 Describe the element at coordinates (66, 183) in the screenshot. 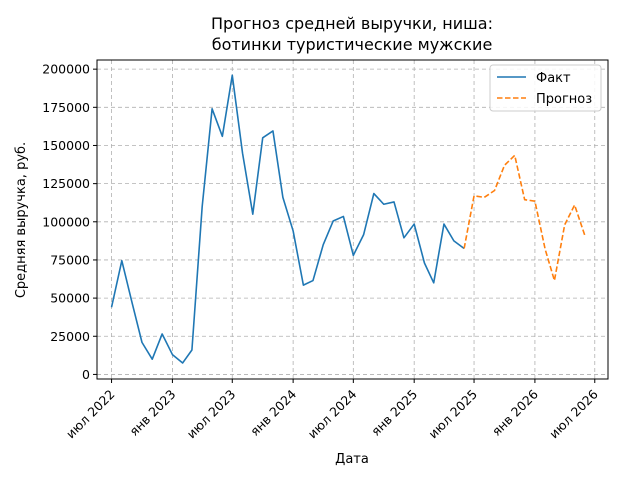

I see `y-tick-label: 125000` at that location.